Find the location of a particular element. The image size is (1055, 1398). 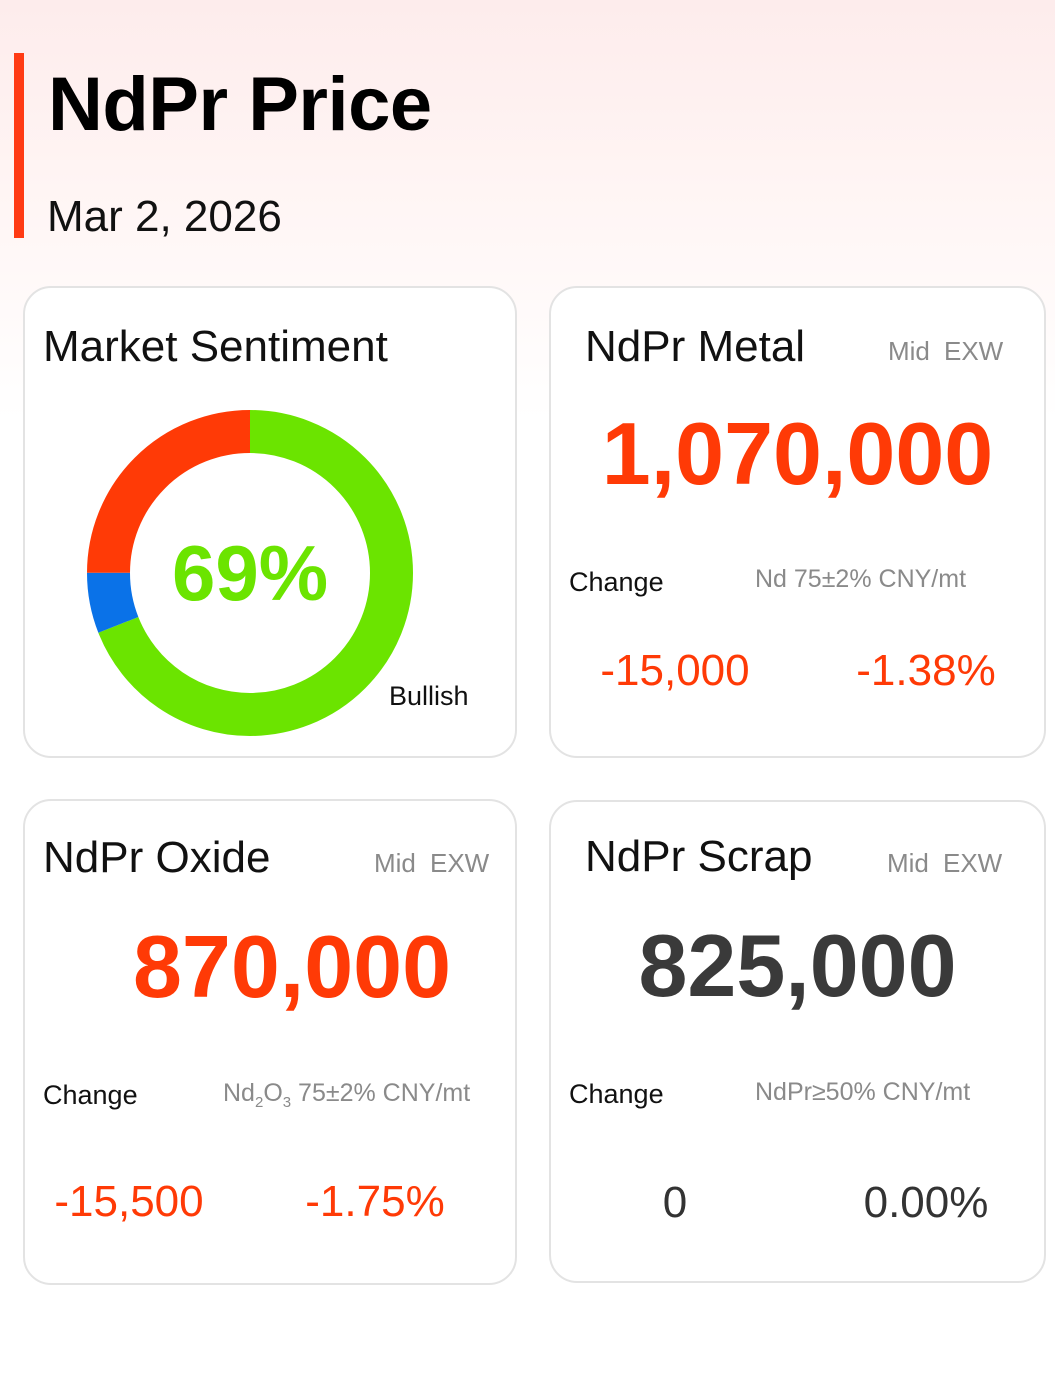

scrap-spec: NdPr≥50% CNY/mt is located at coordinates (863, 1092).